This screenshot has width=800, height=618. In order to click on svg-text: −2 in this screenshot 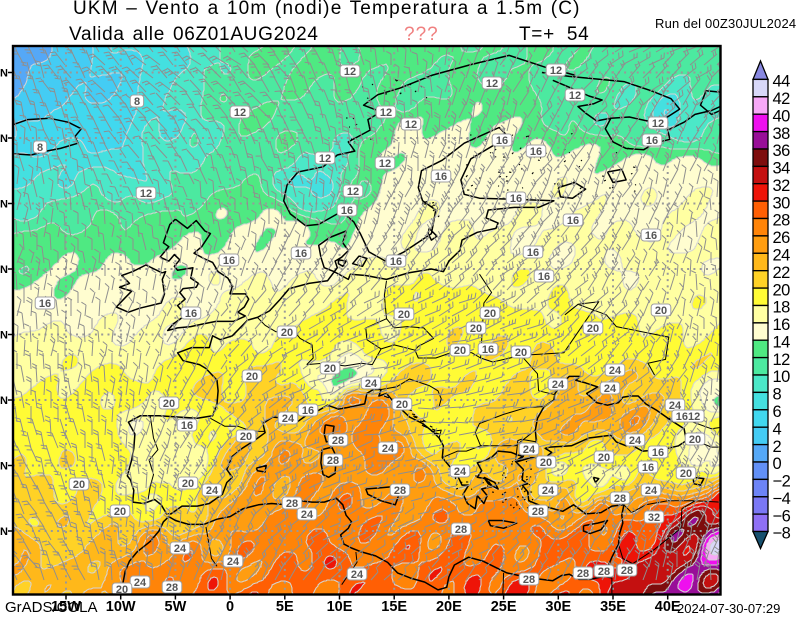, I will do `click(782, 482)`.